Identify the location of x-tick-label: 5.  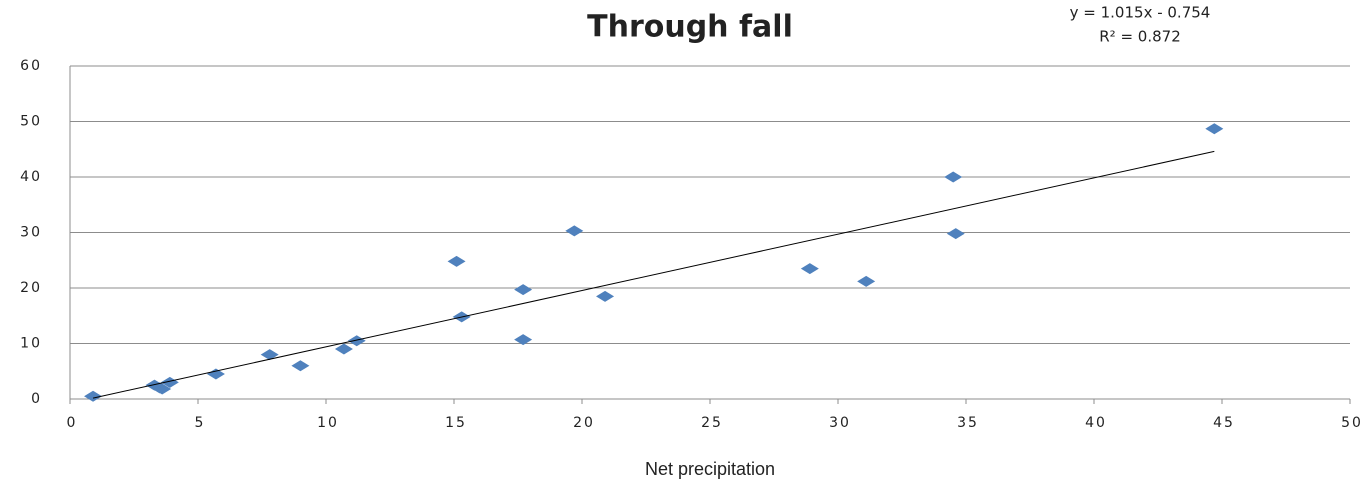
(200, 423).